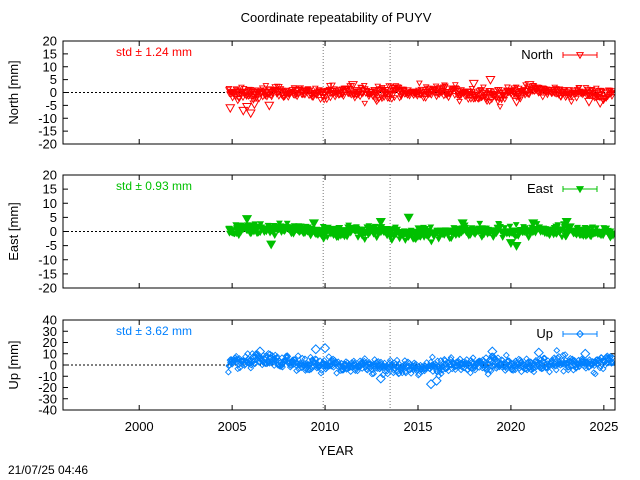  I want to click on series-north, so click(420, 97).